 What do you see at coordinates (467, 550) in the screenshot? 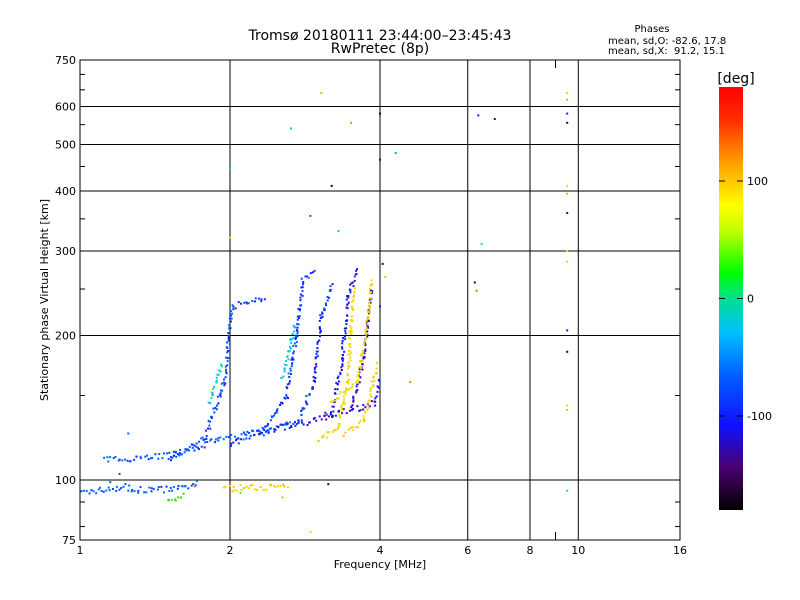
I see `x-tick-label-6: 6` at bounding box center [467, 550].